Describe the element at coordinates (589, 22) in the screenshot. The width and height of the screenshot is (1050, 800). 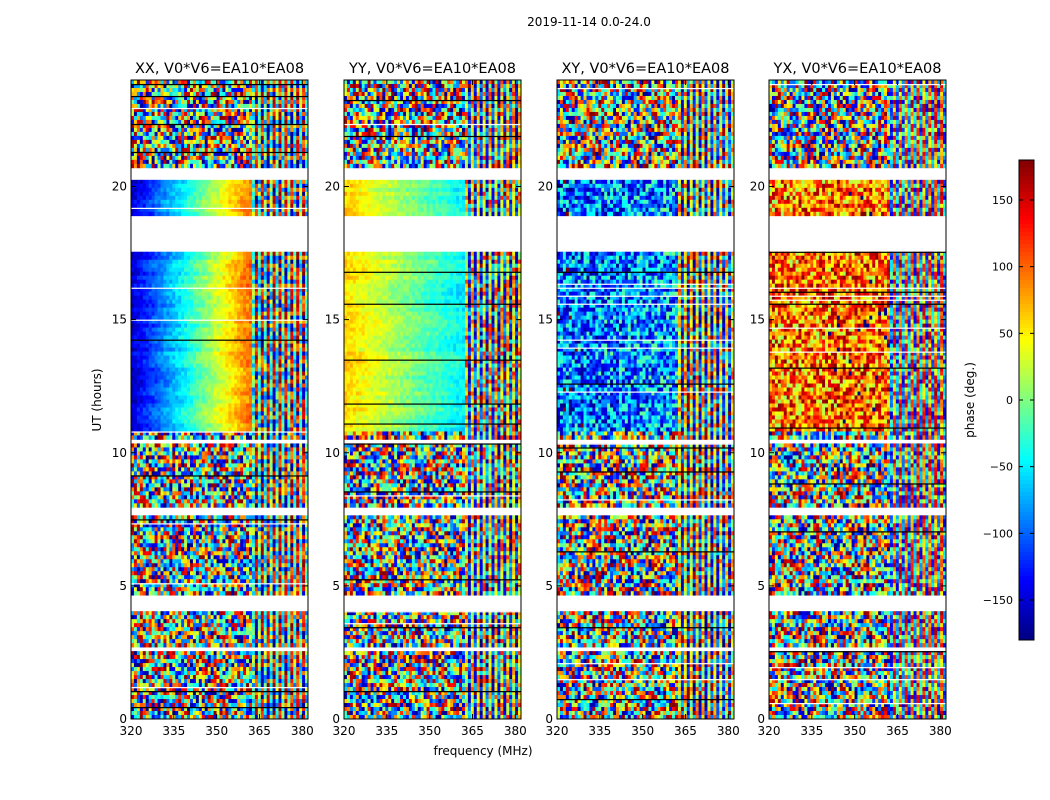
I see `figure-suptitle: 2019-11-14 0.0-24.0` at that location.